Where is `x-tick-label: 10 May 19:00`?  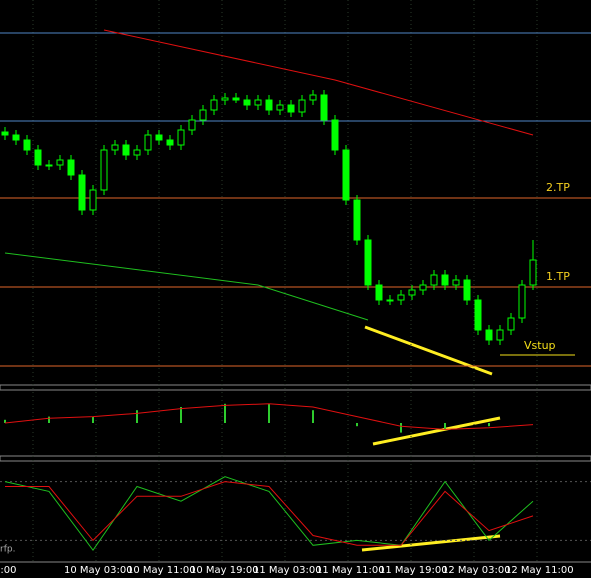
x-tick-label: 10 May 19:00 is located at coordinates (224, 570).